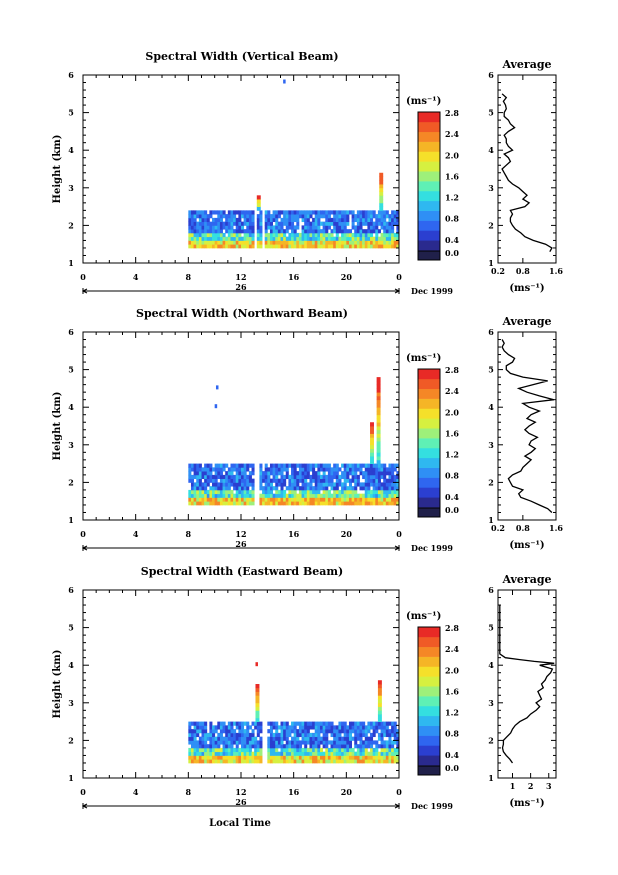 The image size is (618, 875). I want to click on colorbar-units: (ms⁻¹), so click(423, 616).